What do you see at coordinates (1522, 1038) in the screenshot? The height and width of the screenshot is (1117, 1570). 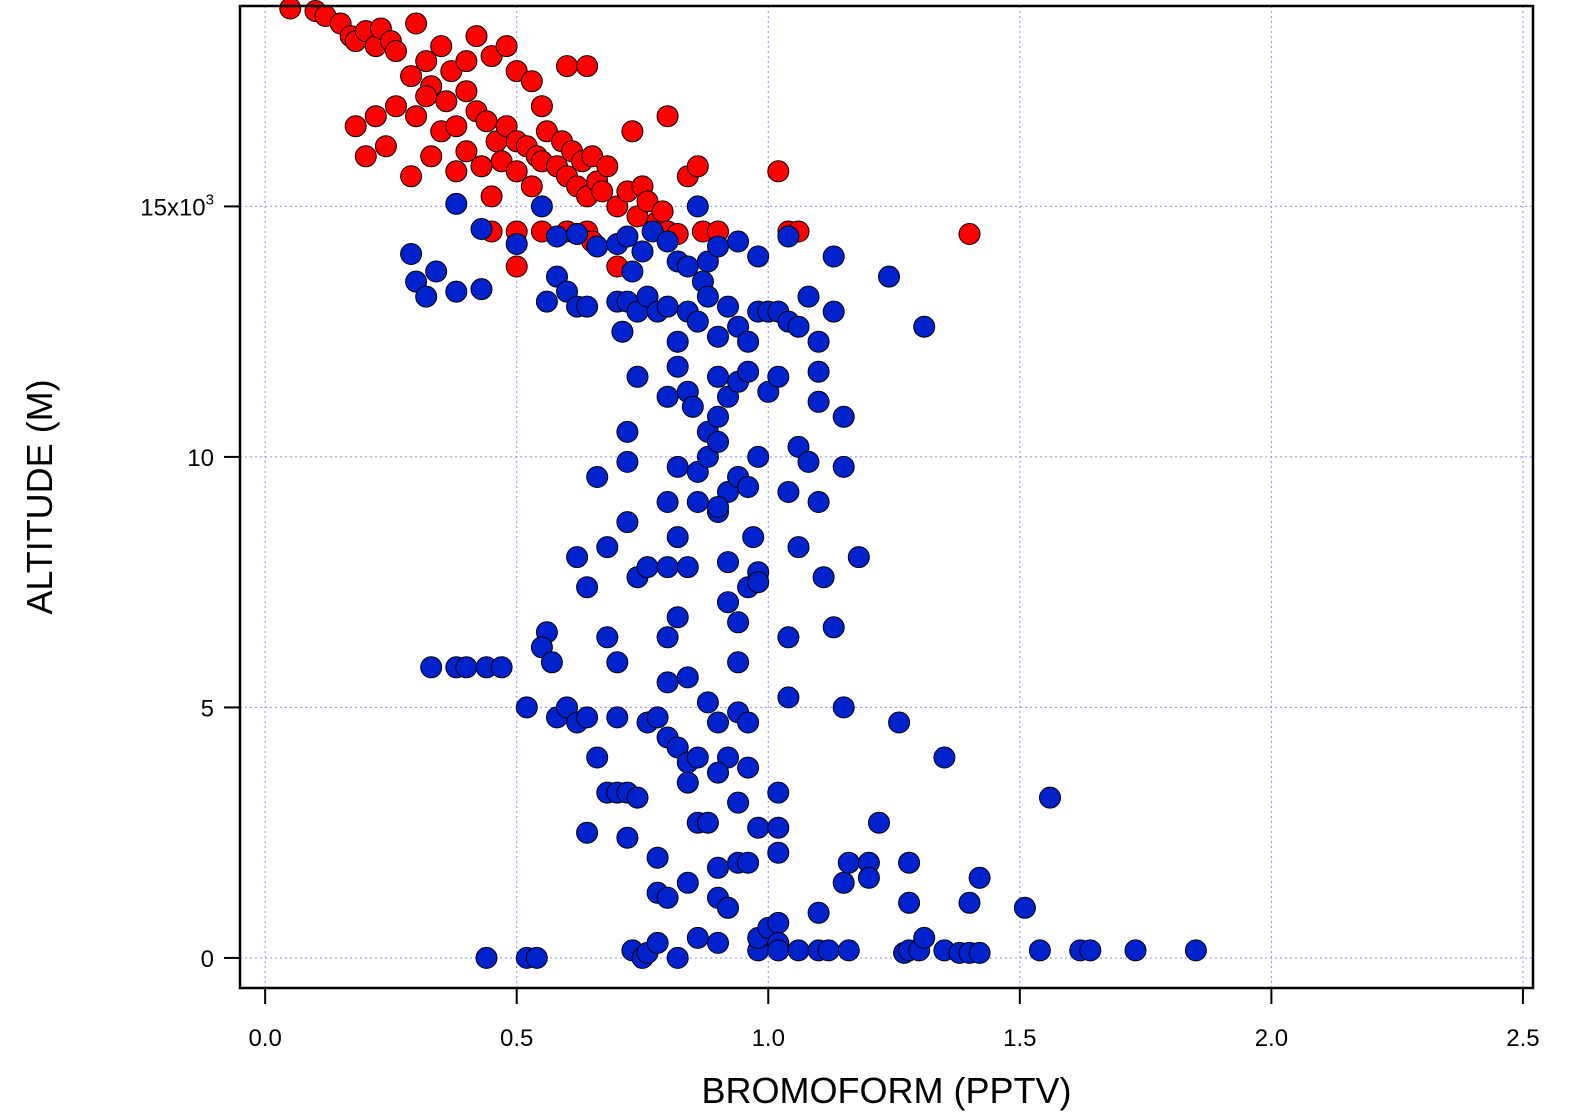 I see `x-tick-label: 2.5` at bounding box center [1522, 1038].